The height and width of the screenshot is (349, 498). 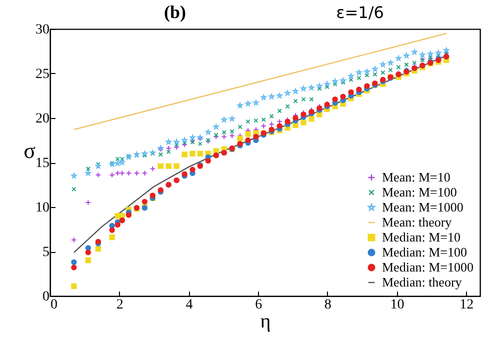 I want to click on y-tick-label: 5, so click(x=46, y=252).